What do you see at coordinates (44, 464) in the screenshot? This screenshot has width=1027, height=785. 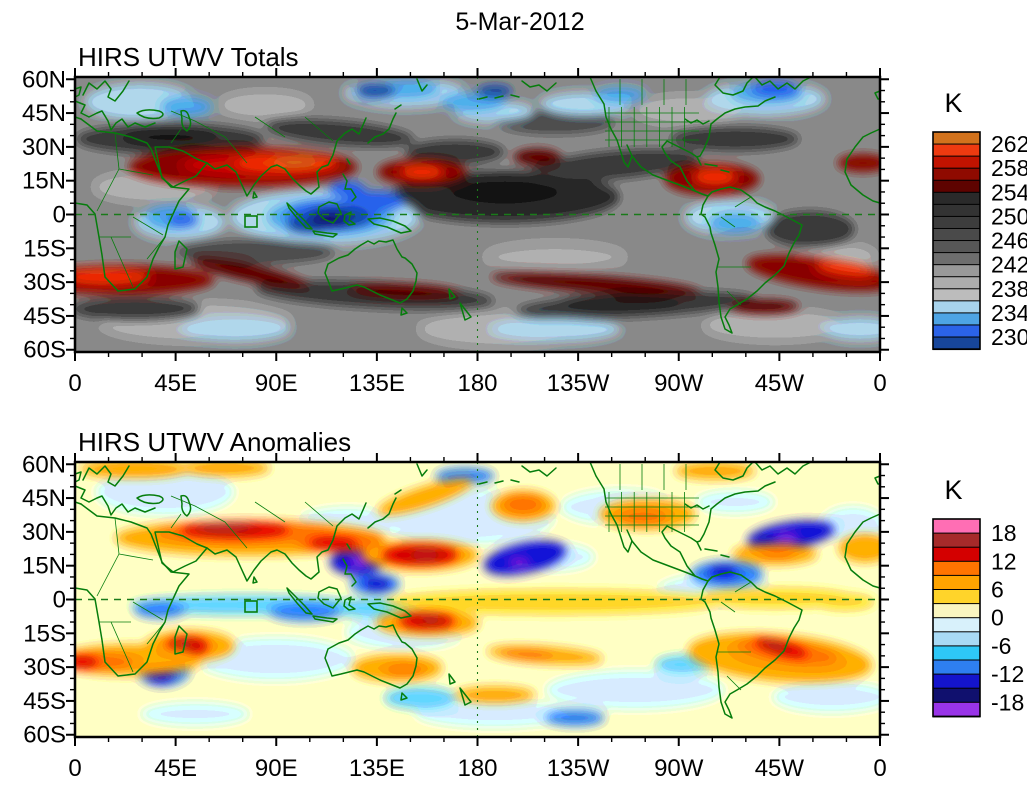 I see `lat-tick-label: 60N` at bounding box center [44, 464].